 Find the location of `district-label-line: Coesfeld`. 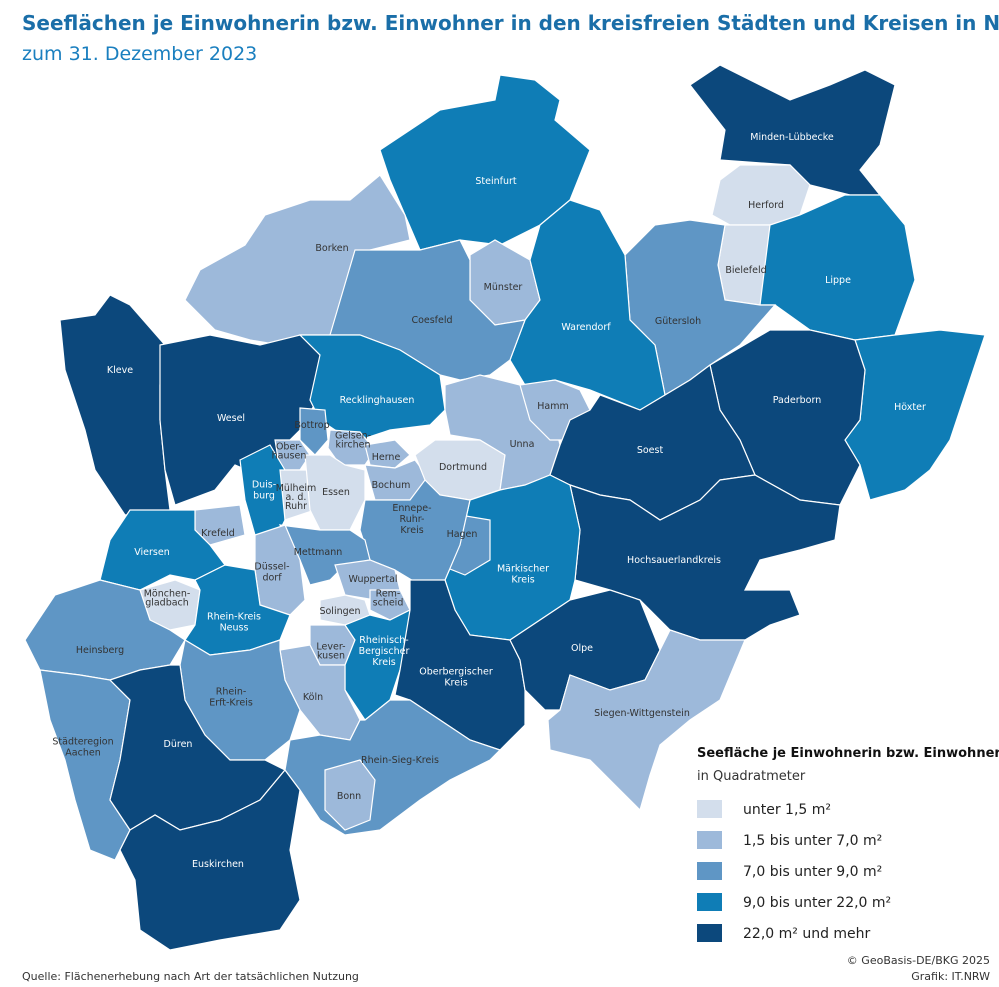

district-label-line: Coesfeld is located at coordinates (431, 320).